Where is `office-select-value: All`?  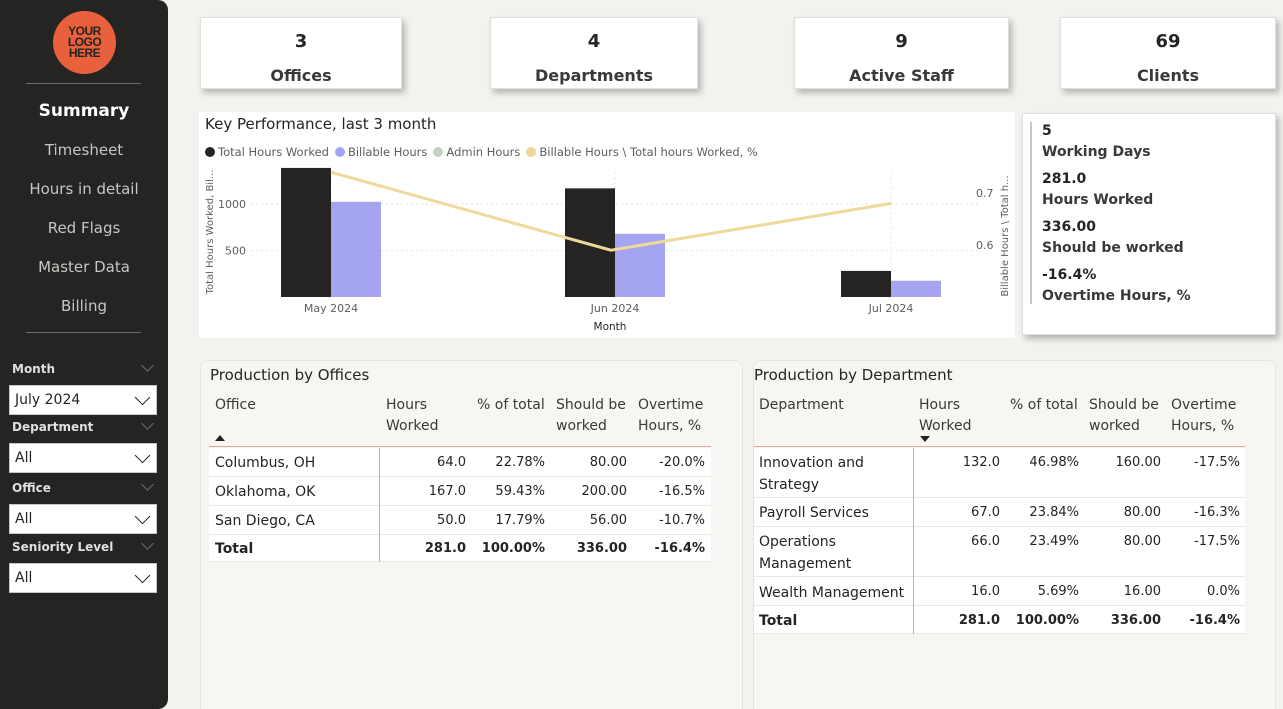 office-select-value: All is located at coordinates (24, 519).